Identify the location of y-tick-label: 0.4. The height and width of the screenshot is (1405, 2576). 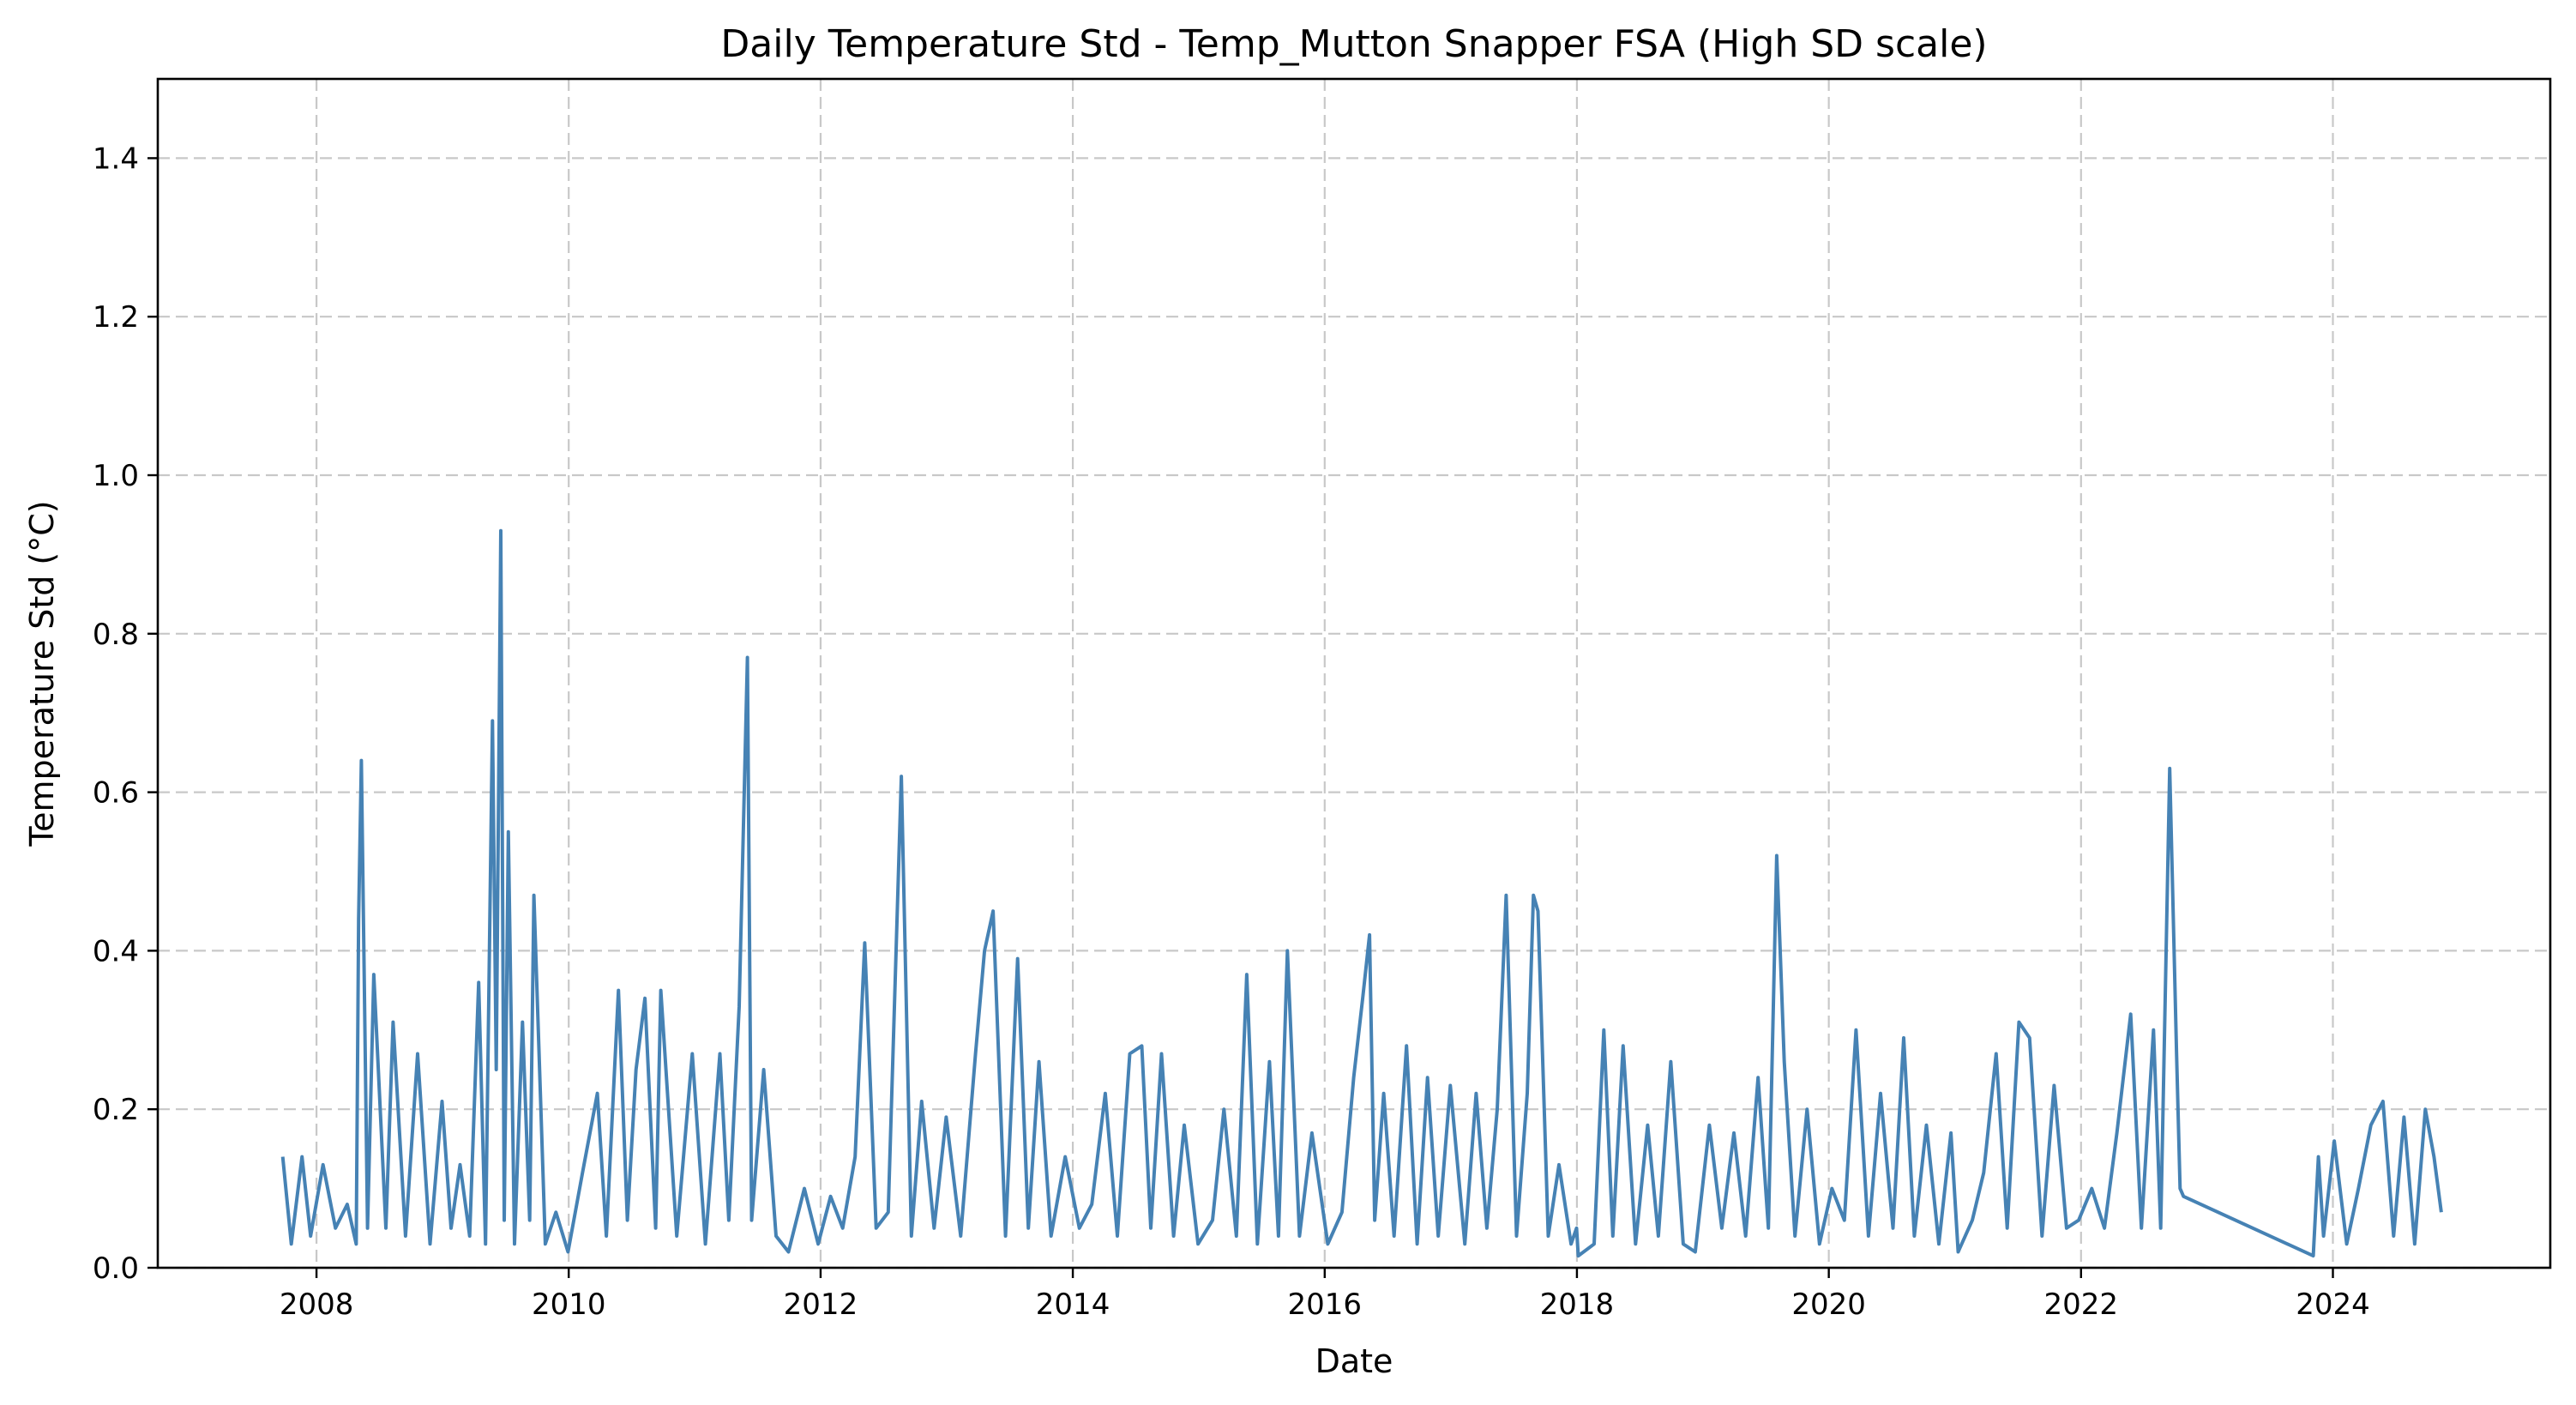
(116, 951).